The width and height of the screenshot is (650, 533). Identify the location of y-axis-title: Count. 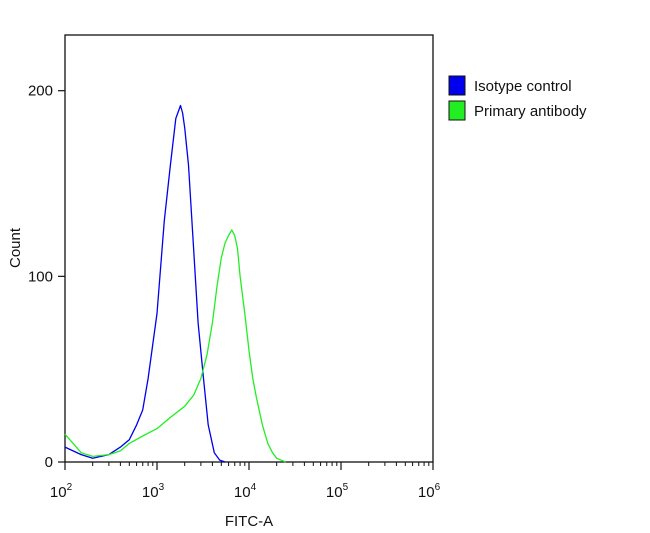
(15, 247).